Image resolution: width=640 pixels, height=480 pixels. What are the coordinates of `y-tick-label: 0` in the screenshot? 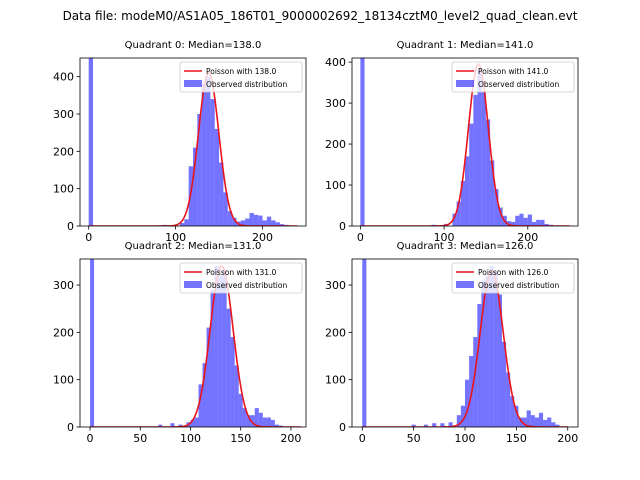 It's located at (342, 427).